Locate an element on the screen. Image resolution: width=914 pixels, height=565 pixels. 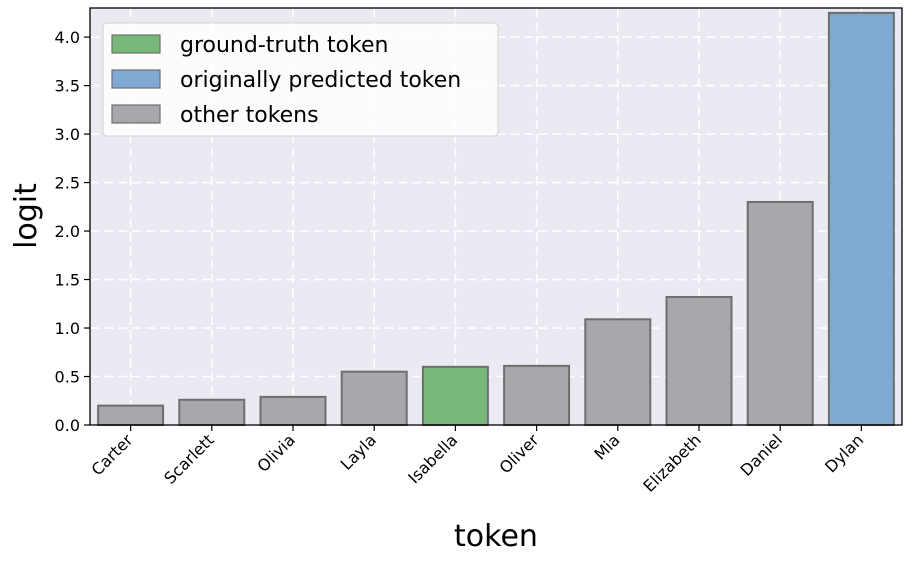
bar-mia is located at coordinates (618, 372).